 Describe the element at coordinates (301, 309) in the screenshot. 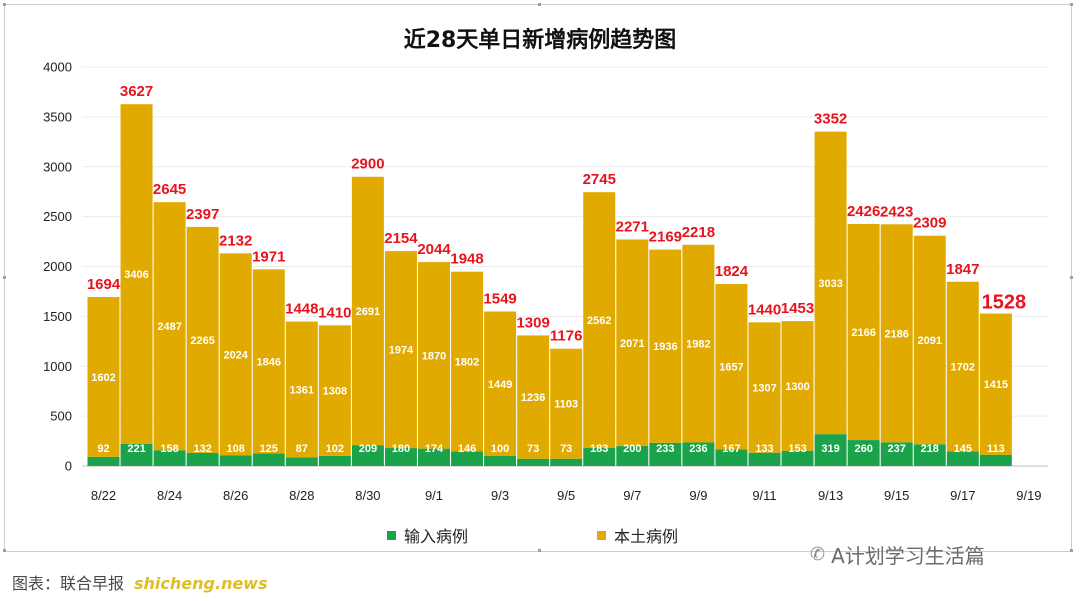

I see `data-label-total: 1448` at that location.